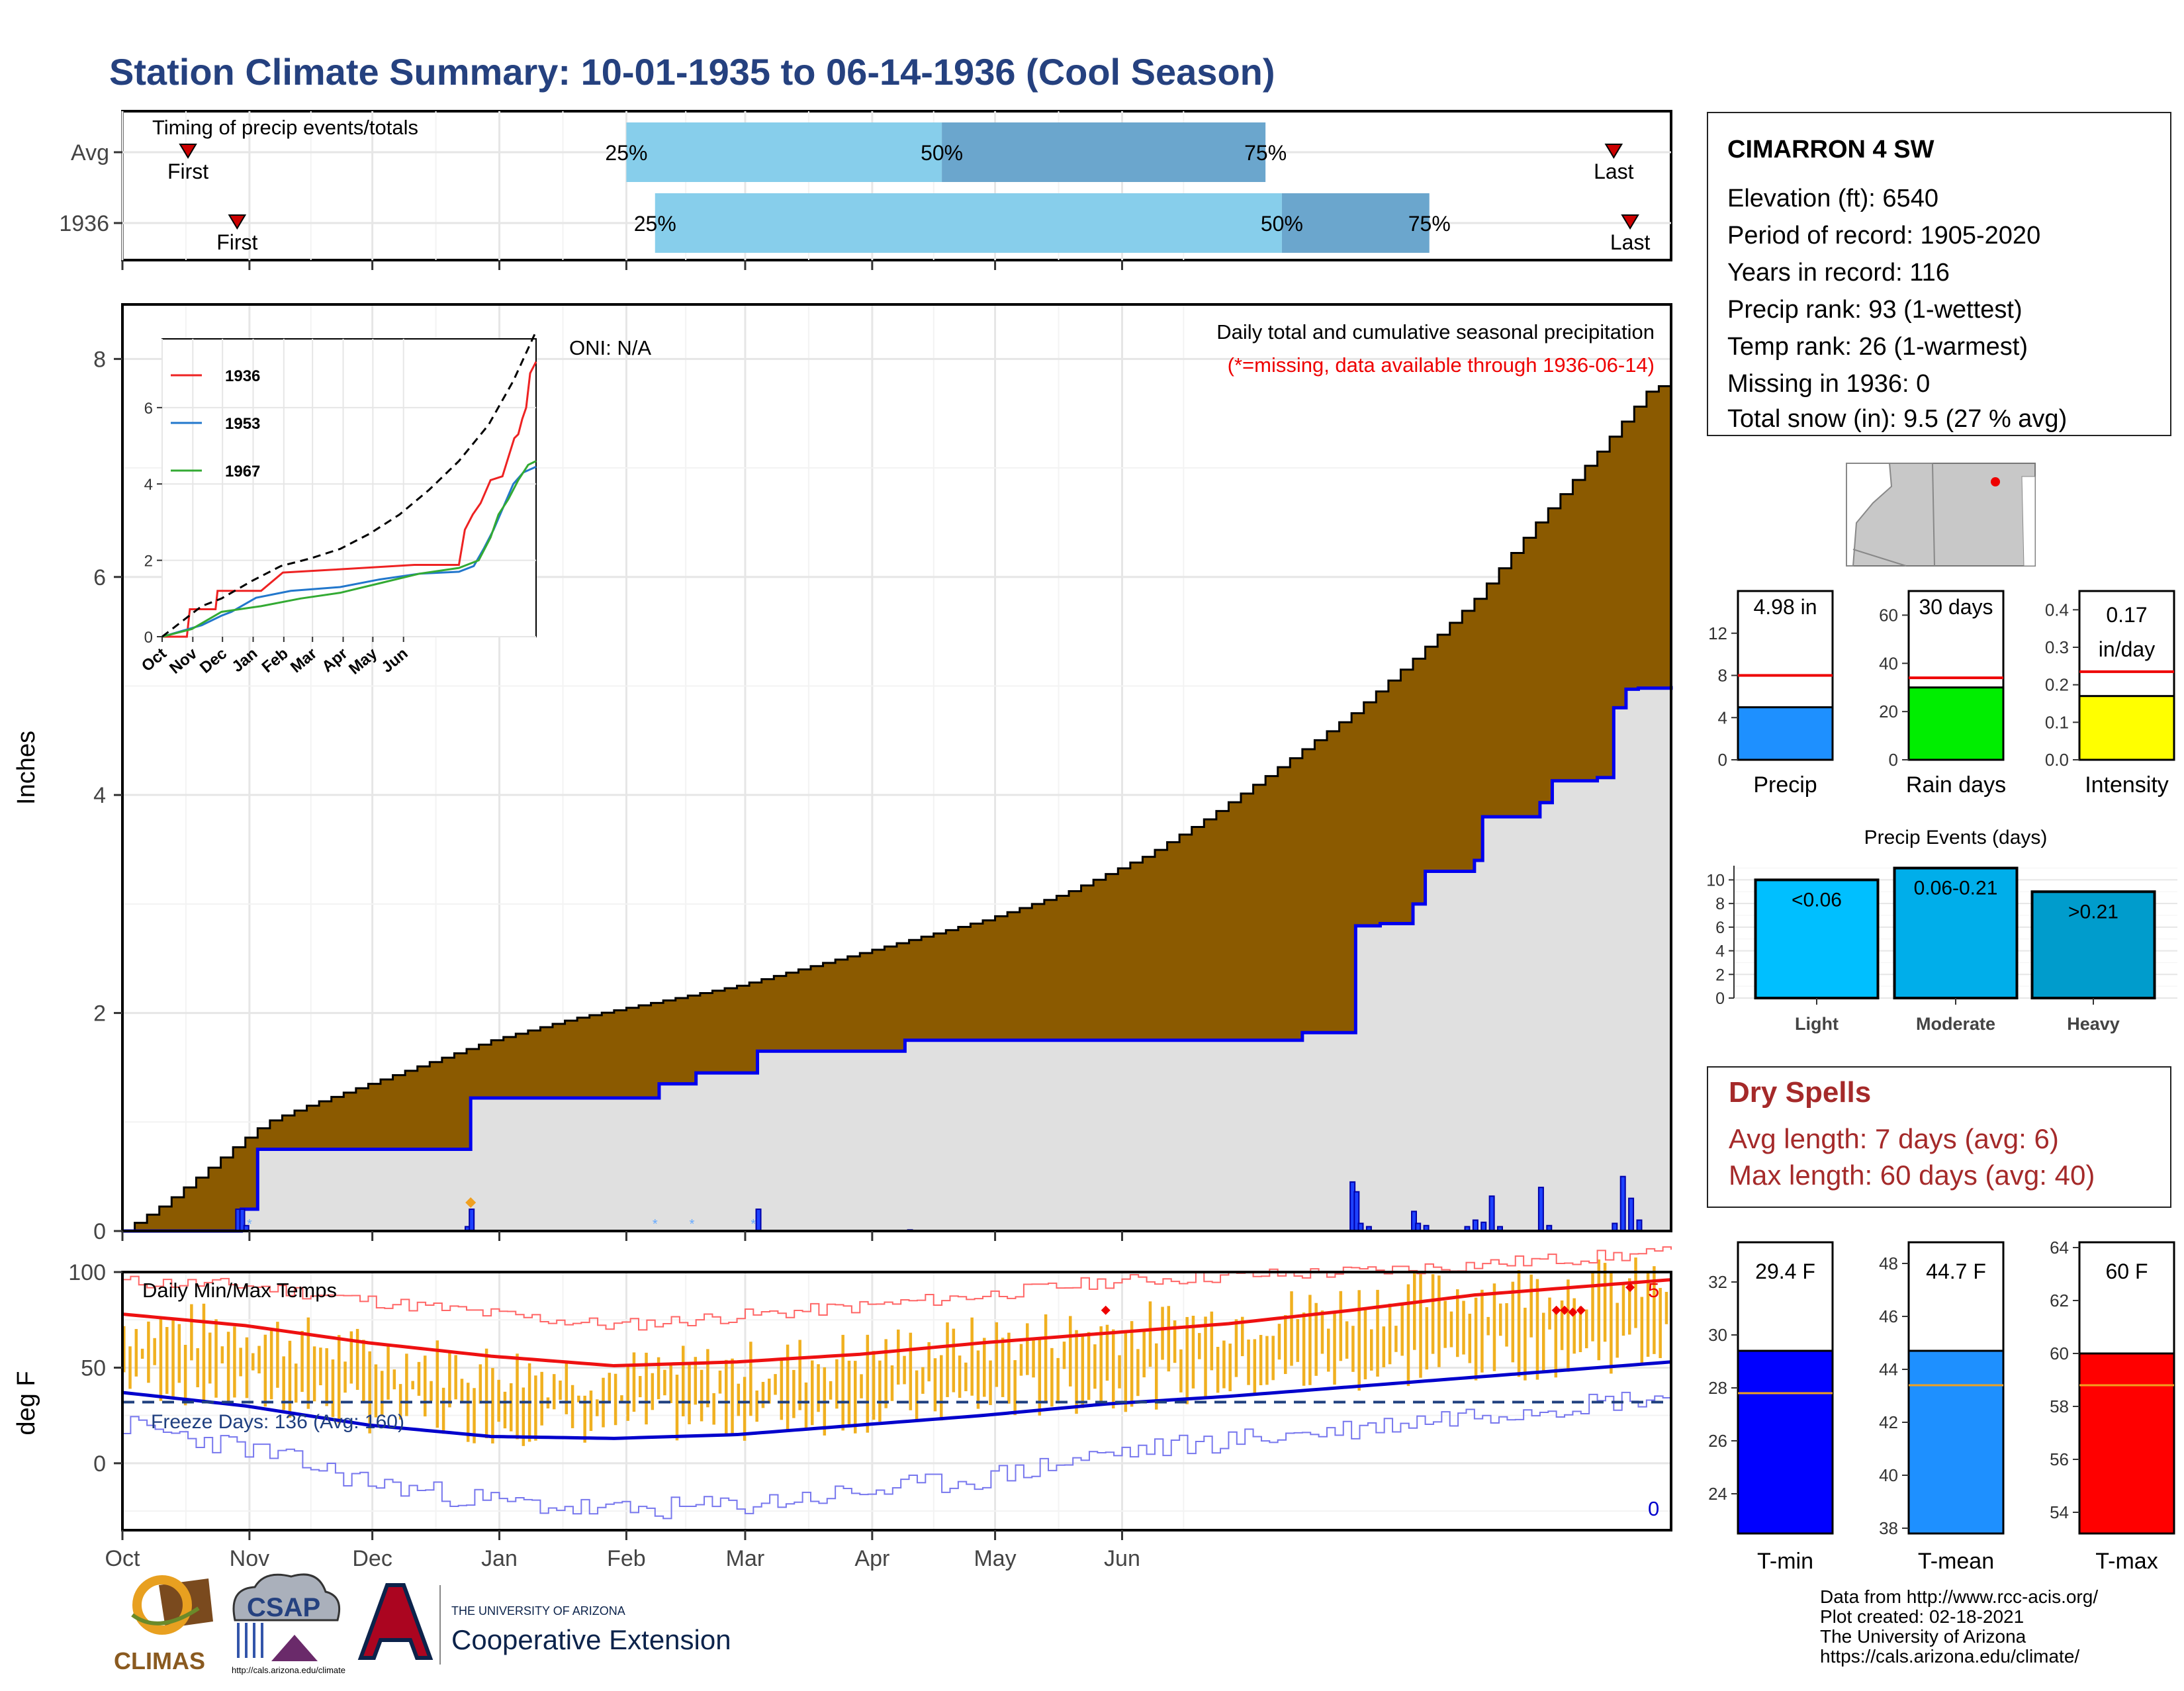  I want to click on station-line: Missing in 1936: 0, so click(1829, 384).